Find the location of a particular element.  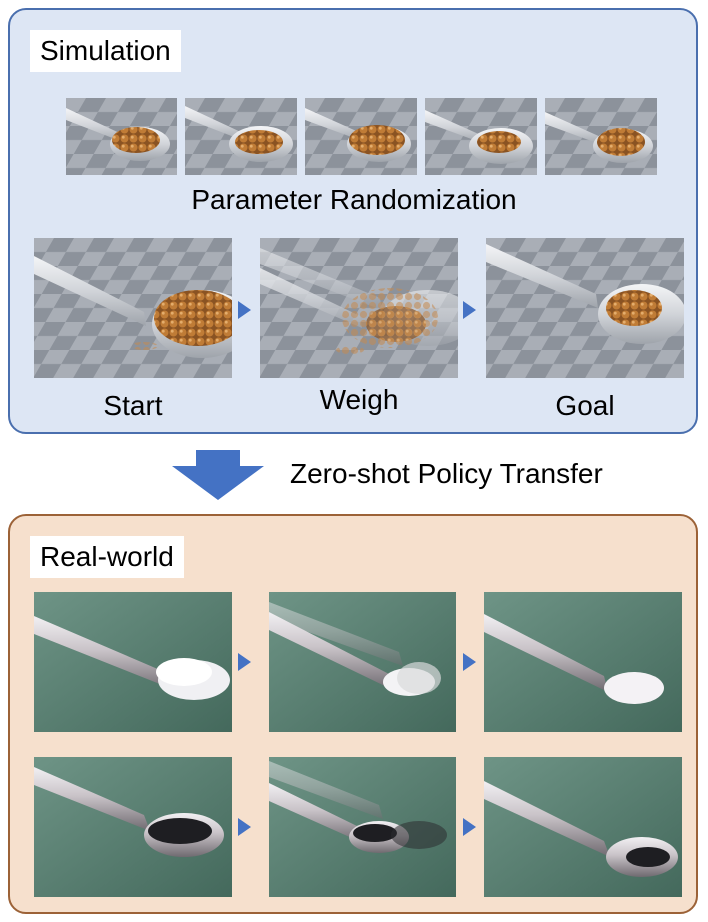

real-black-weigh-image is located at coordinates (362, 827).